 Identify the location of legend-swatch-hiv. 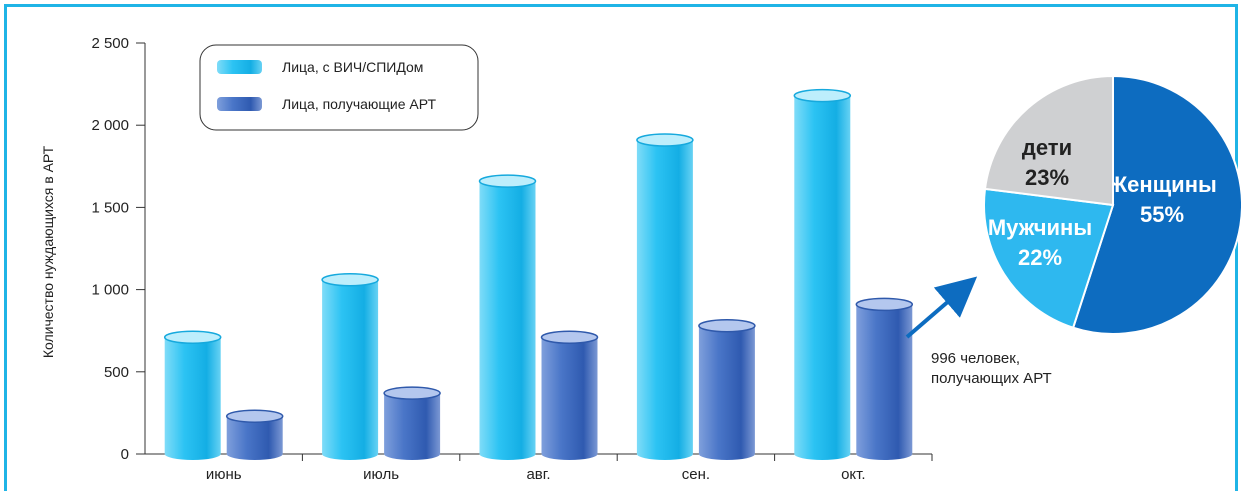
(239, 67).